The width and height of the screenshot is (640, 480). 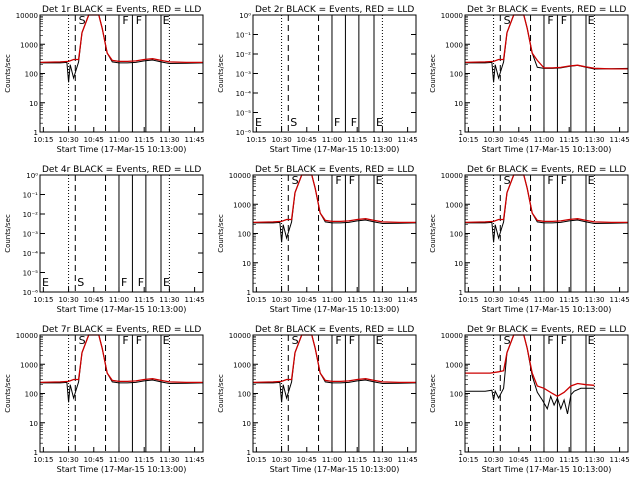 What do you see at coordinates (244, 55) in the screenshot?
I see `y-tick-label: 10⁻²` at bounding box center [244, 55].